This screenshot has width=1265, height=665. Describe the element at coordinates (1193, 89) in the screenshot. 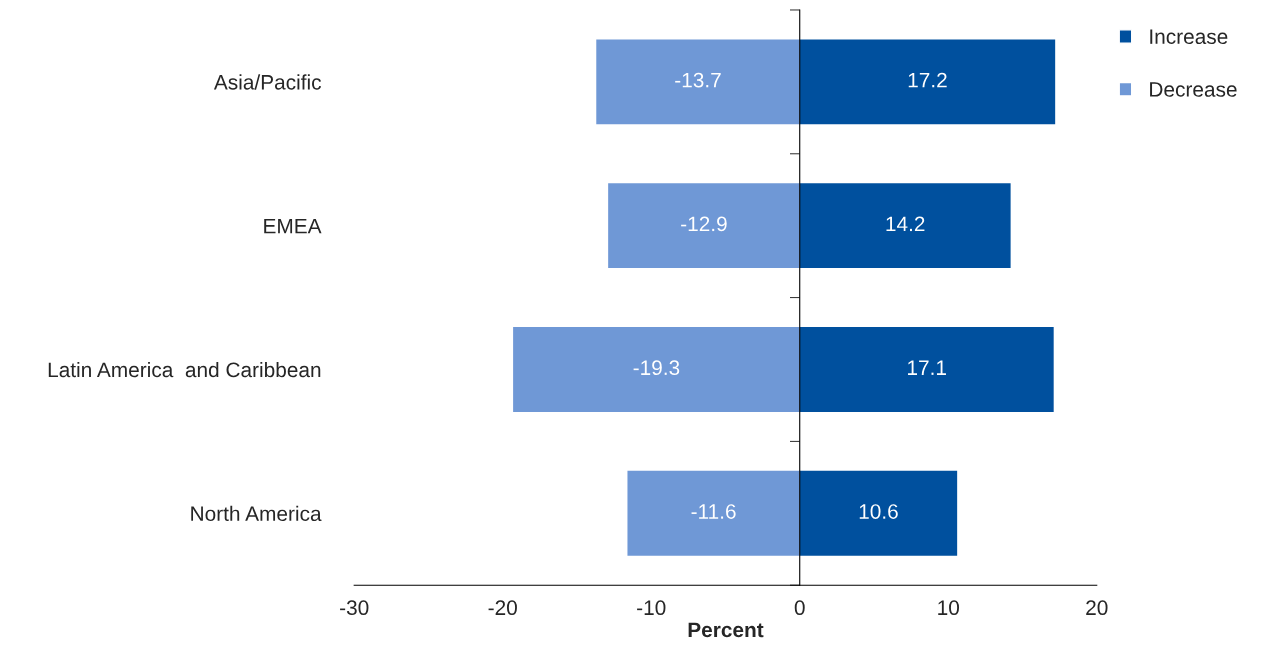

I see `legend-label: Decrease` at that location.